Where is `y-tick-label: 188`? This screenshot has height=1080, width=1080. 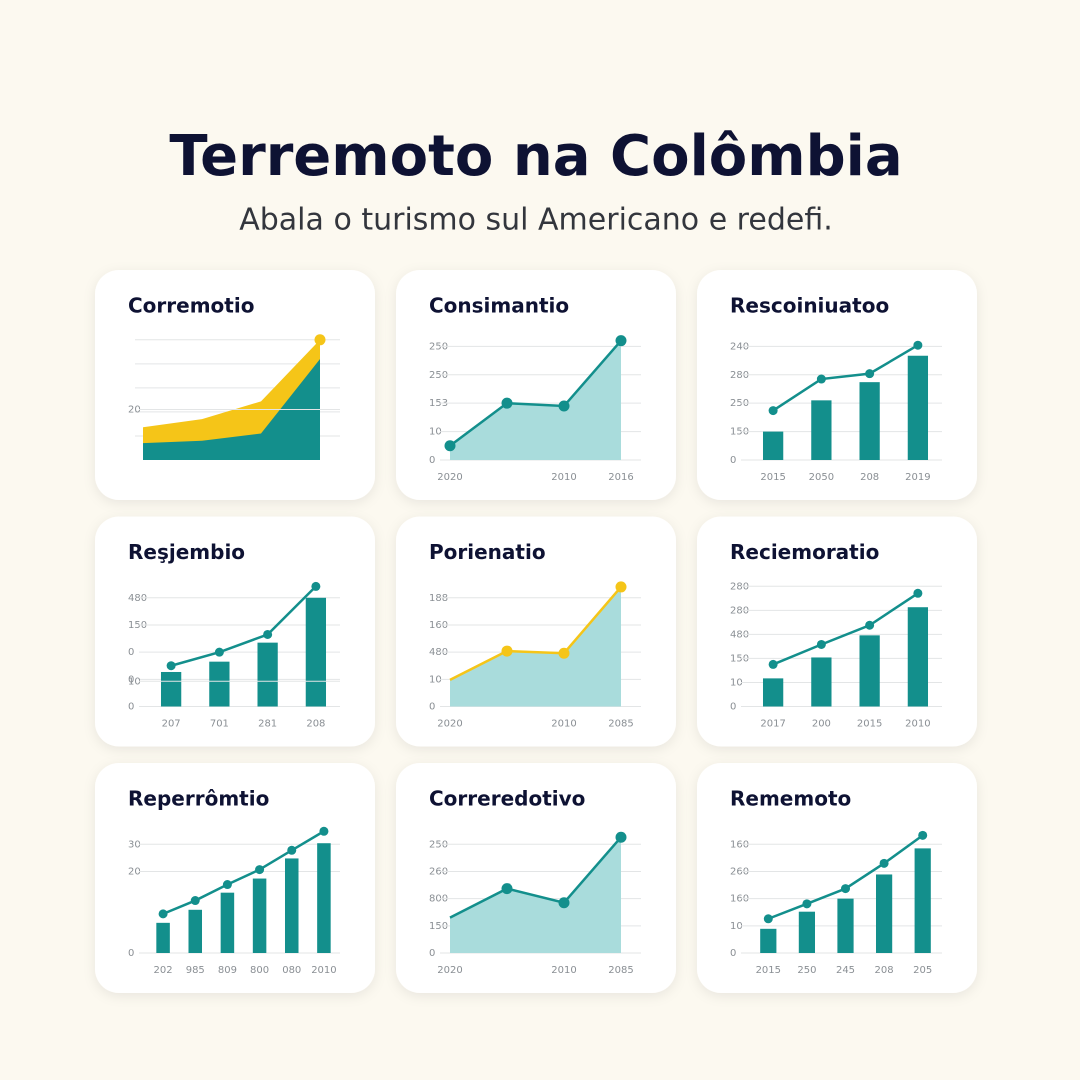 y-tick-label: 188 is located at coordinates (438, 598).